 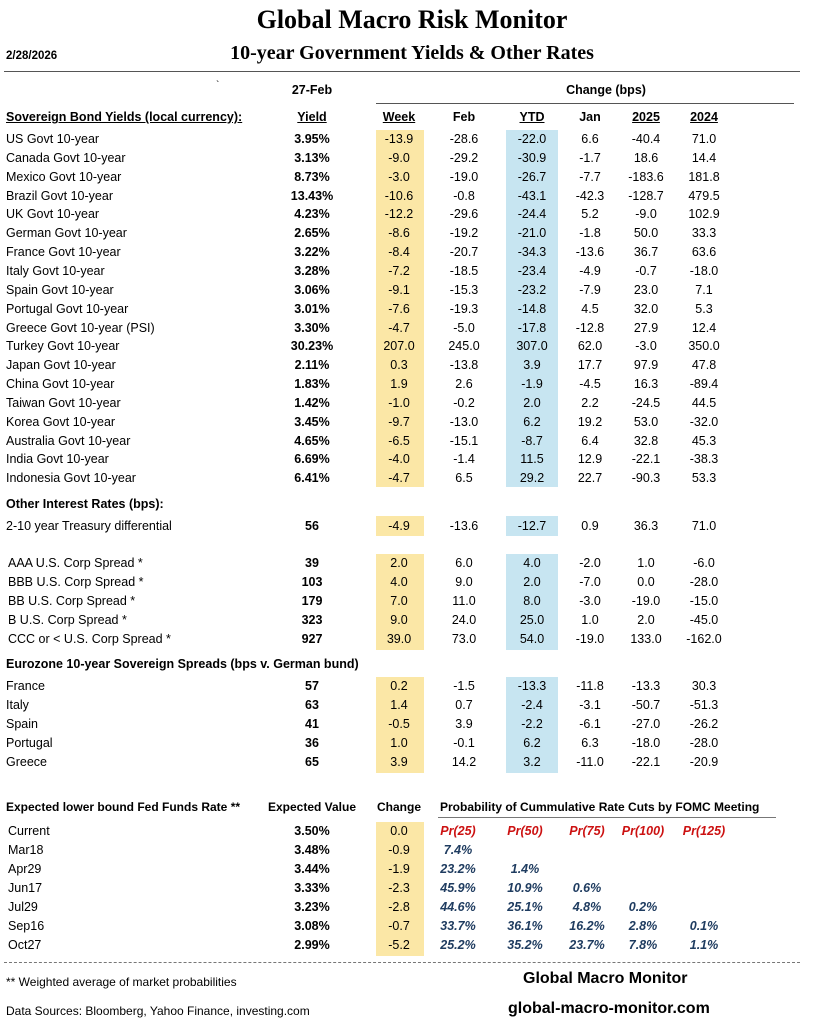 What do you see at coordinates (464, 270) in the screenshot?
I see `feb-change: -18.5` at bounding box center [464, 270].